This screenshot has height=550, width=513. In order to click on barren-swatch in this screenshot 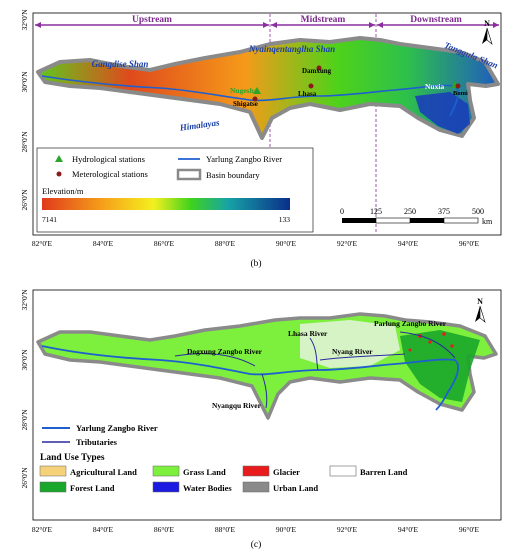, I will do `click(343, 471)`.